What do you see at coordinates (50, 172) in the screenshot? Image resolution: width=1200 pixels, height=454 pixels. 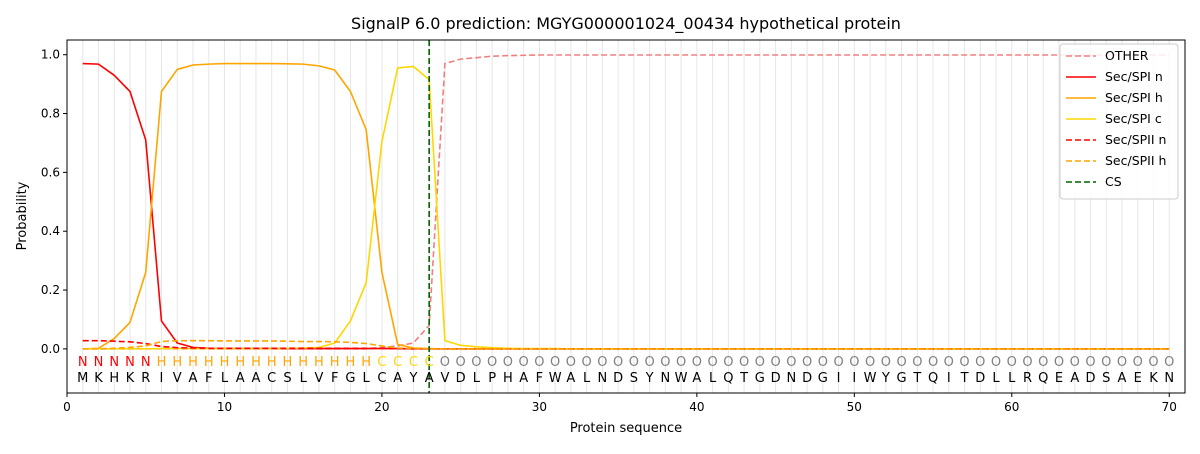 I see `y-tick-label: 0.6` at bounding box center [50, 172].